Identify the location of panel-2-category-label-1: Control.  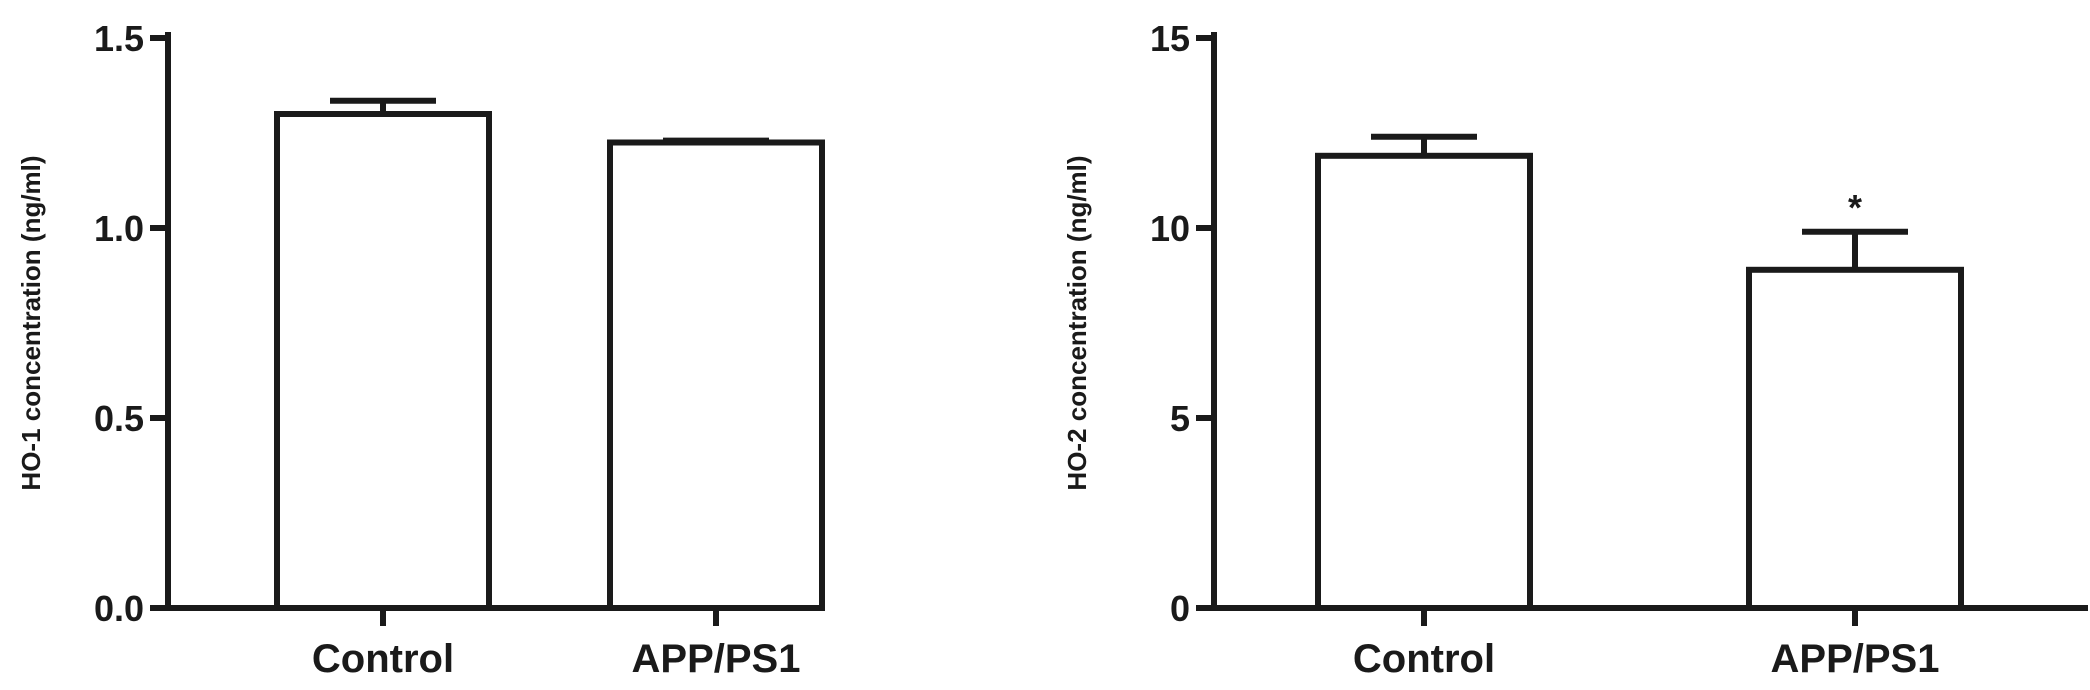
(1424, 659).